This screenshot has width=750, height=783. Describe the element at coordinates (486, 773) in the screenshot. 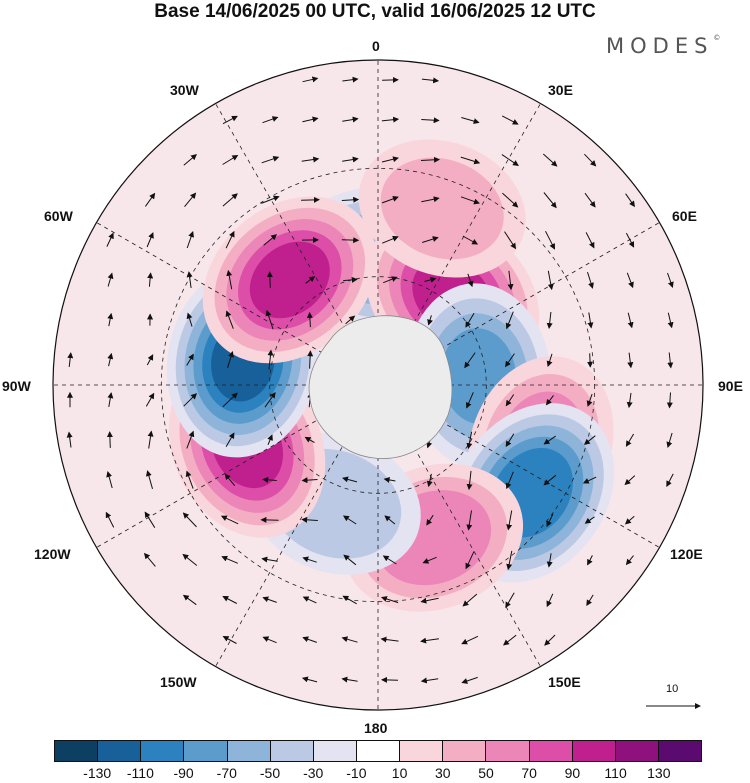

I see `colorbar-tick-label: 50` at that location.